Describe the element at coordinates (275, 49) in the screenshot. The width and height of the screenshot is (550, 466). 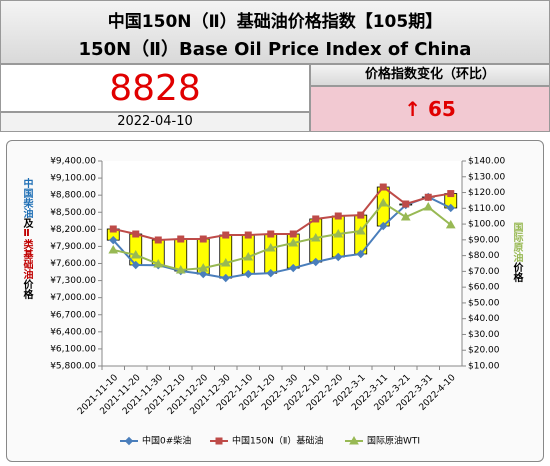
I see `subtitle: 150N（Ⅱ）Base Oil Price Index of China` at that location.